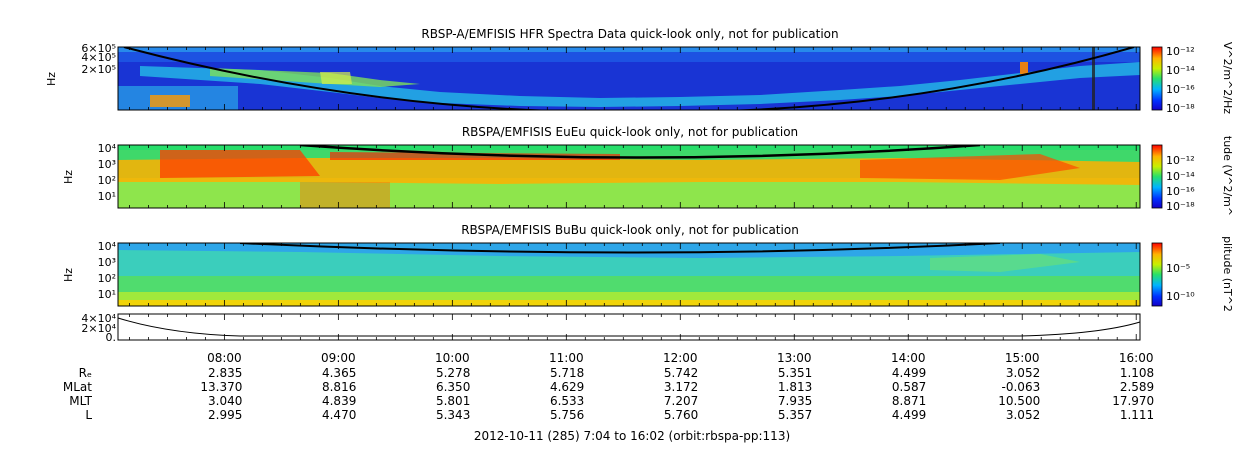  I want to click on panel-eueu-ytick: 10¹, so click(107, 196).